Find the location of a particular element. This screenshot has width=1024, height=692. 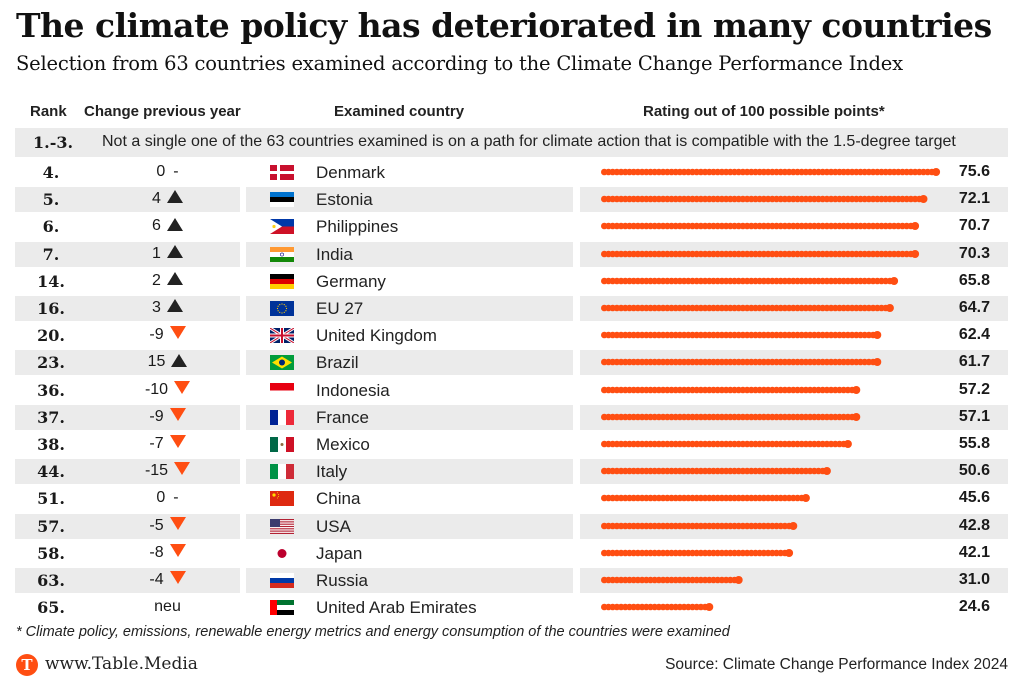

change-cell: neu is located at coordinates (167, 607).